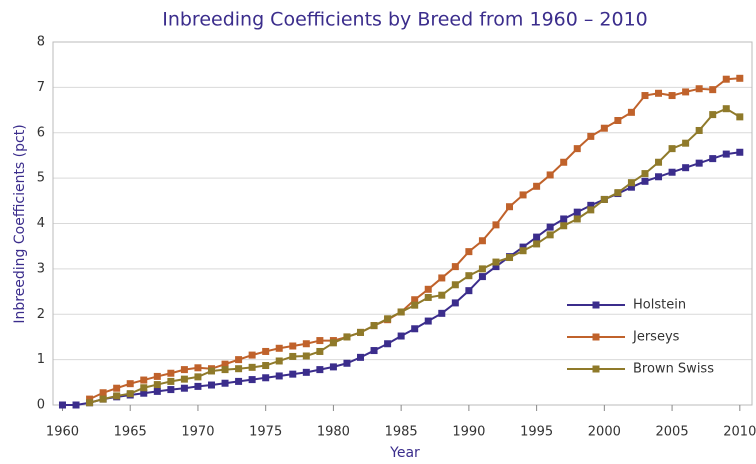 This screenshot has width=756, height=464. What do you see at coordinates (62, 432) in the screenshot?
I see `x-tick-label: 1960` at bounding box center [62, 432].